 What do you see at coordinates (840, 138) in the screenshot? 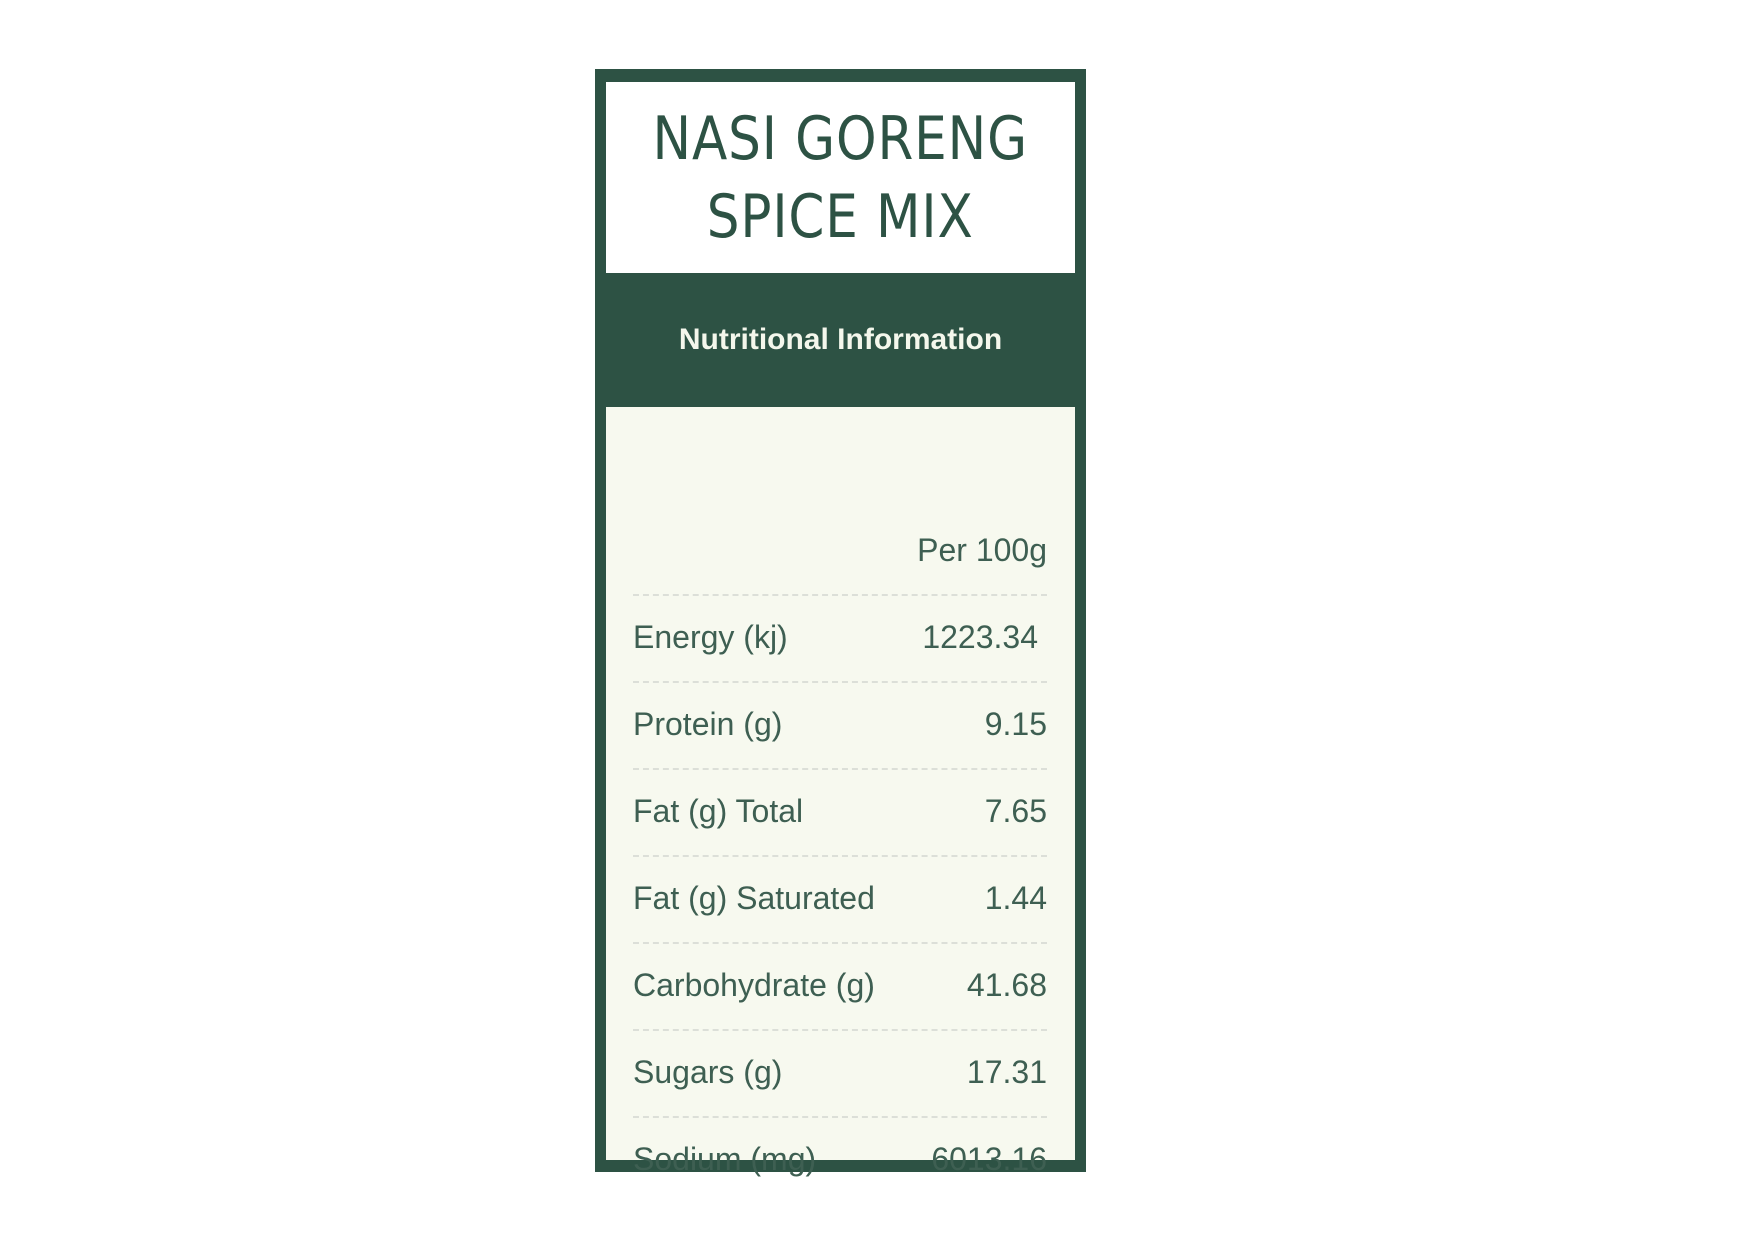
I see `product-title-line-1: NASI GORENG` at bounding box center [840, 138].